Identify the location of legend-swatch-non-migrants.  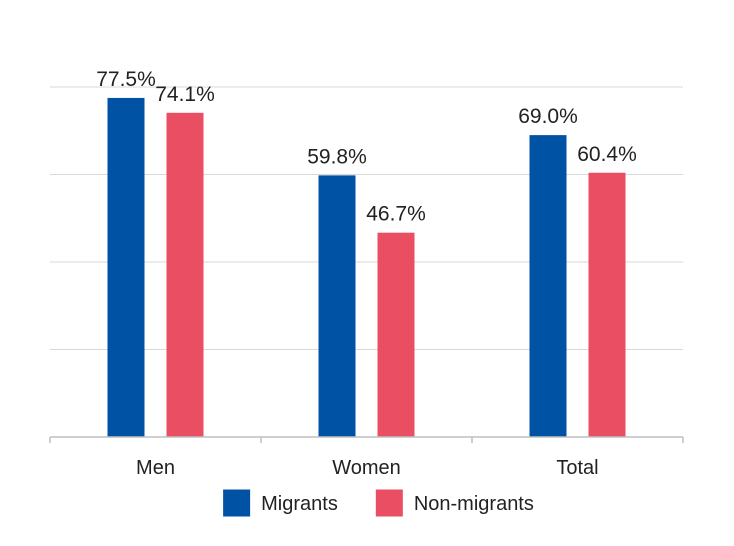
(389, 503).